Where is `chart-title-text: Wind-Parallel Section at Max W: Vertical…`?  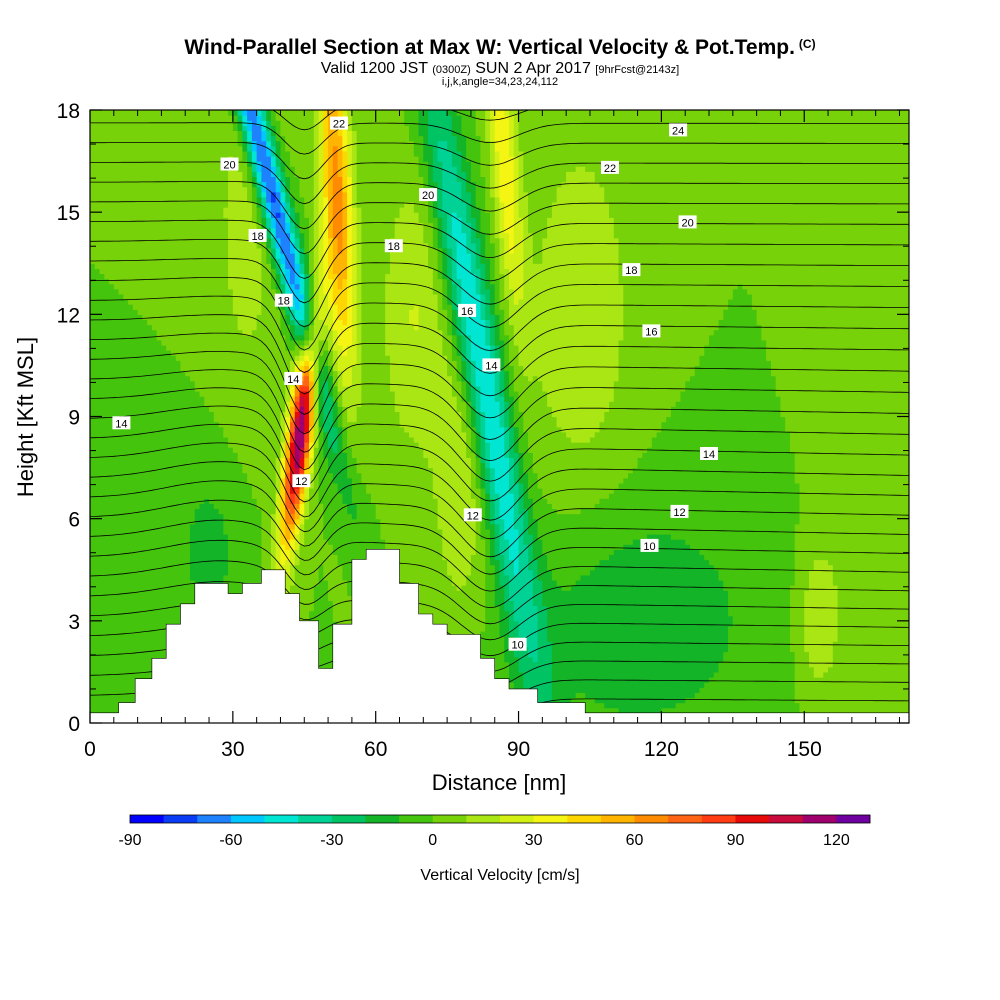
chart-title-text: Wind-Parallel Section at Max W: Vertical… is located at coordinates (489, 47).